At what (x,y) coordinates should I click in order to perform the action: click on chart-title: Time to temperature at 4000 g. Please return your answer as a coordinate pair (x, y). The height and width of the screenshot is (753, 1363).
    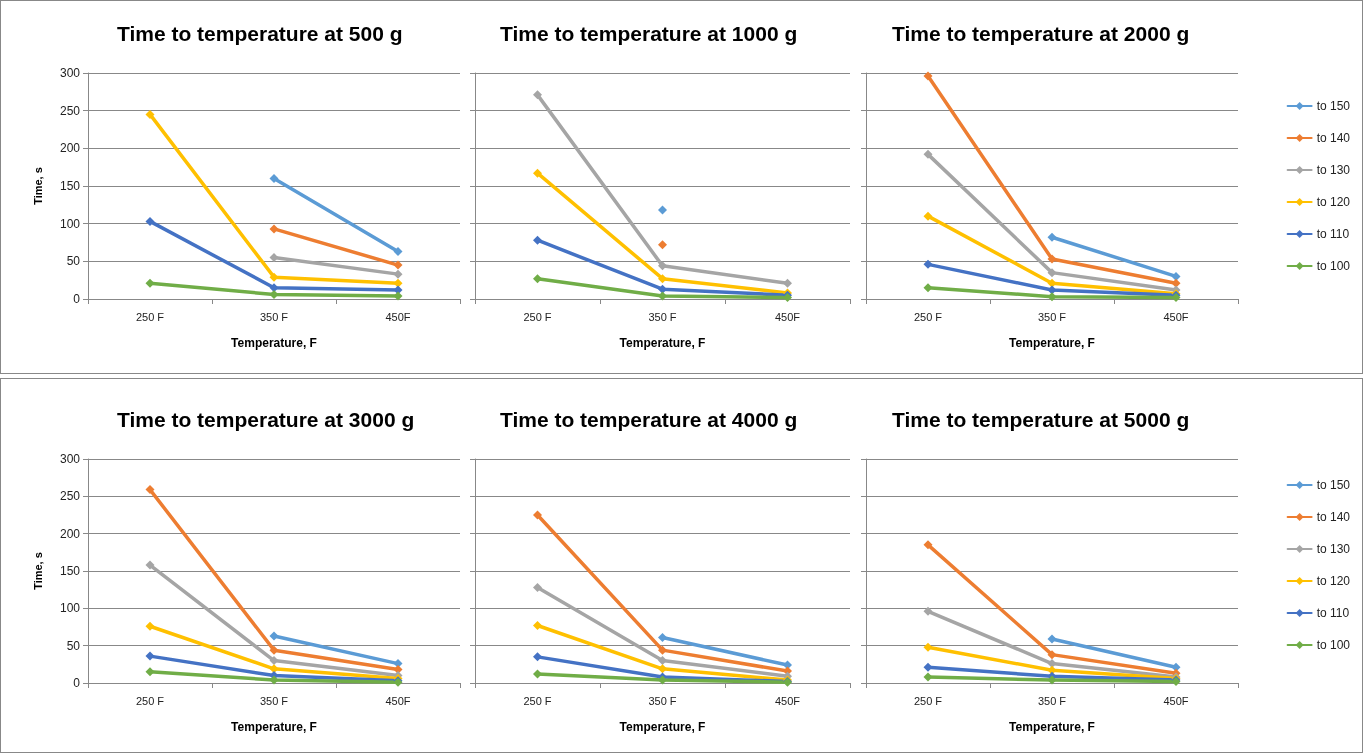
    Looking at the image, I should click on (649, 419).